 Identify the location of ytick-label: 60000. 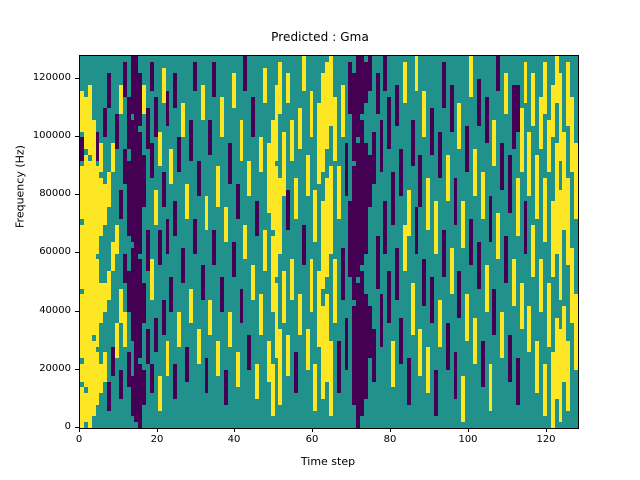
(55, 251).